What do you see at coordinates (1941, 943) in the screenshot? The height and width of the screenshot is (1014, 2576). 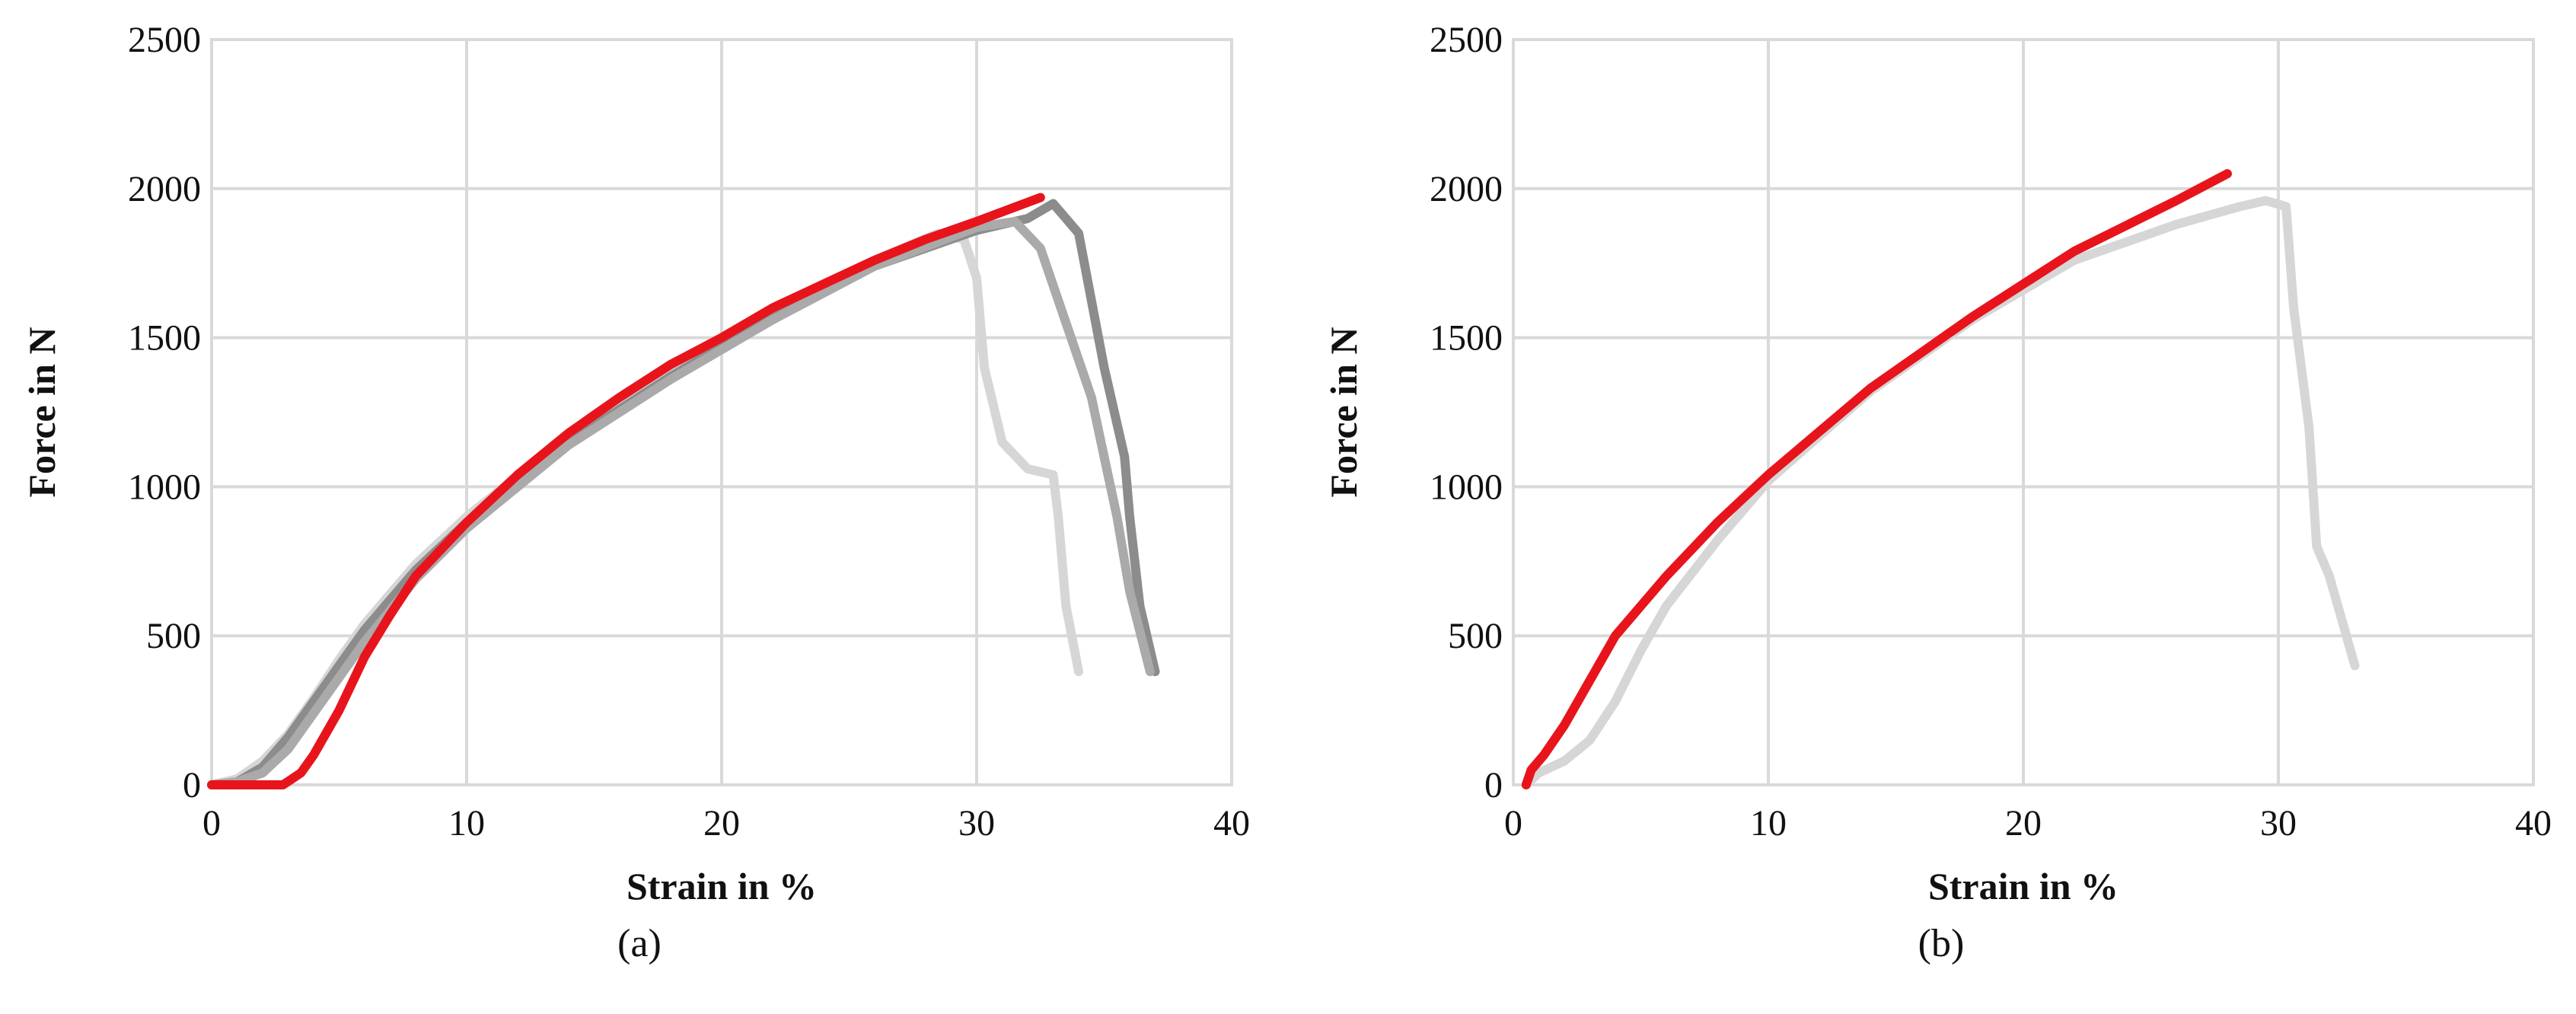 I see `panel-label-b: (b)` at bounding box center [1941, 943].